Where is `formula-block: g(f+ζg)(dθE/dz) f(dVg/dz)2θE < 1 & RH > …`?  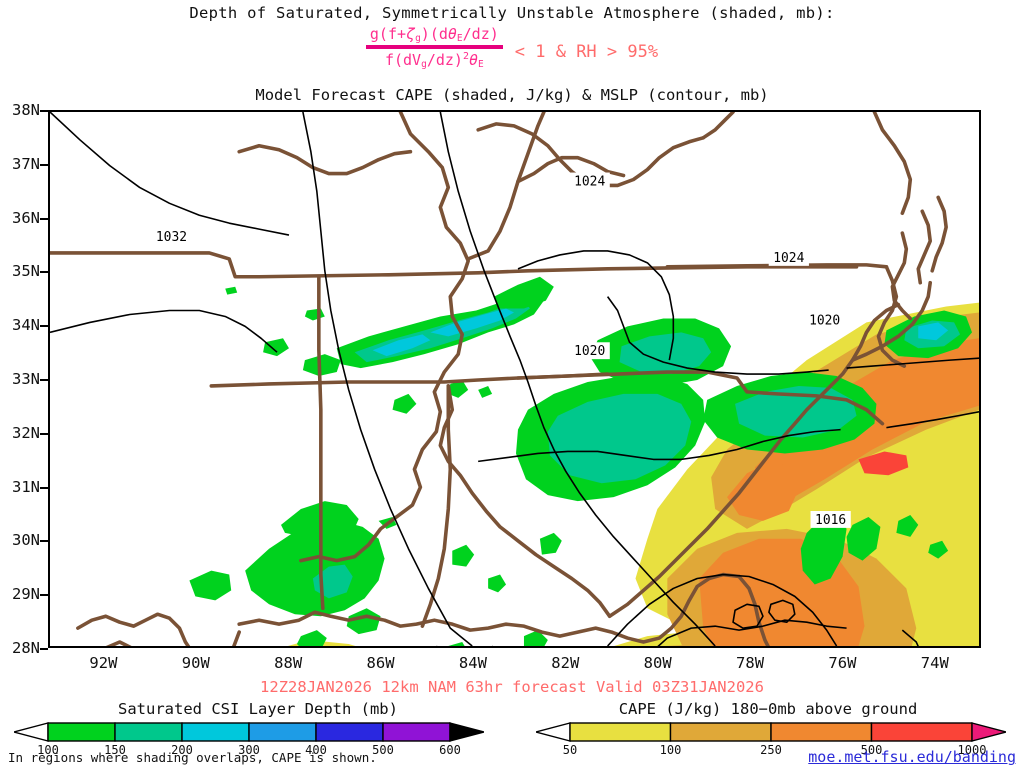 formula-block: g(f+ζg)(dθE/dz) f(dVg/dz)2θE < 1 & RH > … is located at coordinates (512, 47).